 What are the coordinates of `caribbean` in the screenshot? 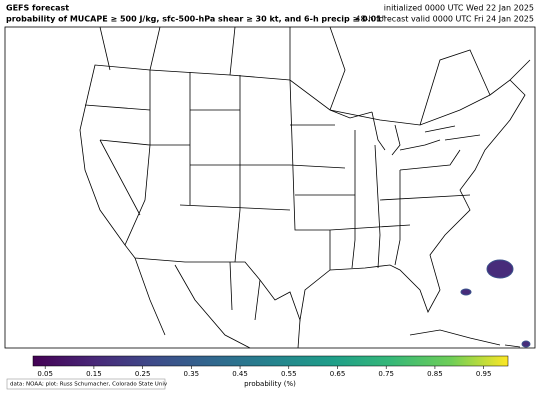 It's located at (465, 338).